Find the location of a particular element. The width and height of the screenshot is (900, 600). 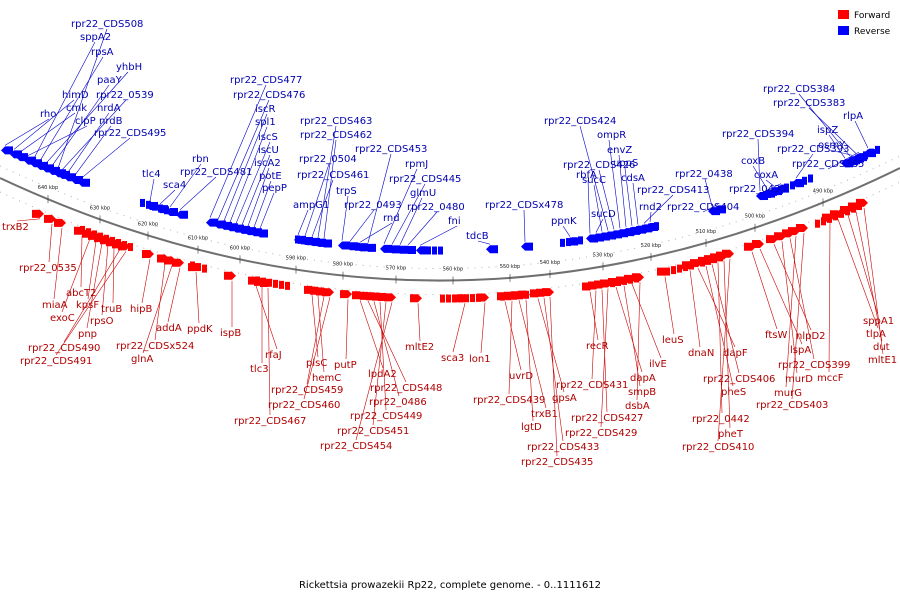

reverse-gene-label: rpr22_0430 is located at coordinates (758, 189).